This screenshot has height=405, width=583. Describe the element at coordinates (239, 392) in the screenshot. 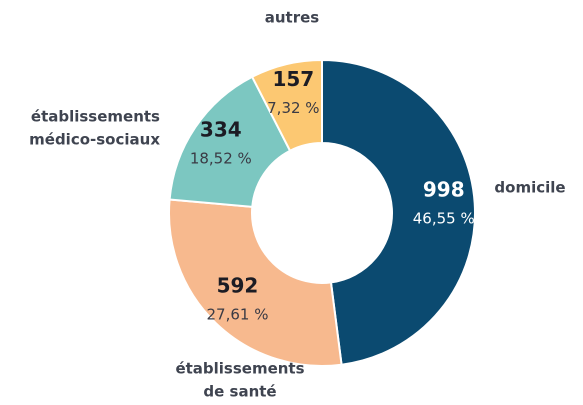

I see `category-label: de santé` at that location.